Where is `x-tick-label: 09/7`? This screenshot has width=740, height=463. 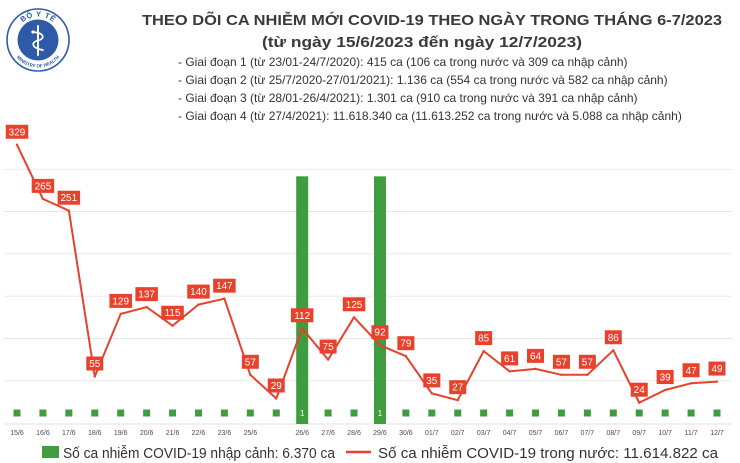 x-tick-label: 09/7 is located at coordinates (639, 433).